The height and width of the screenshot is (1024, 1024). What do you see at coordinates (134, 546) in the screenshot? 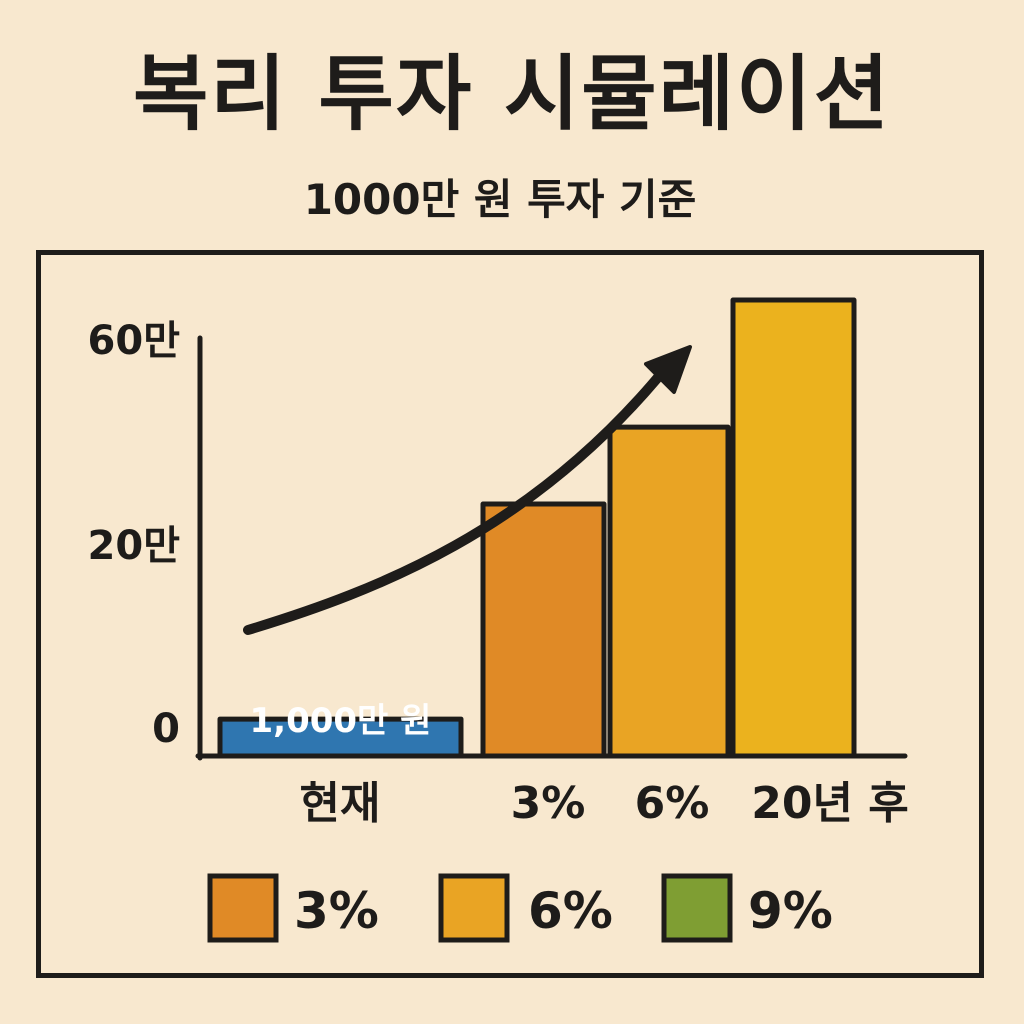
I see `y-tick-label: 20만` at bounding box center [134, 546].